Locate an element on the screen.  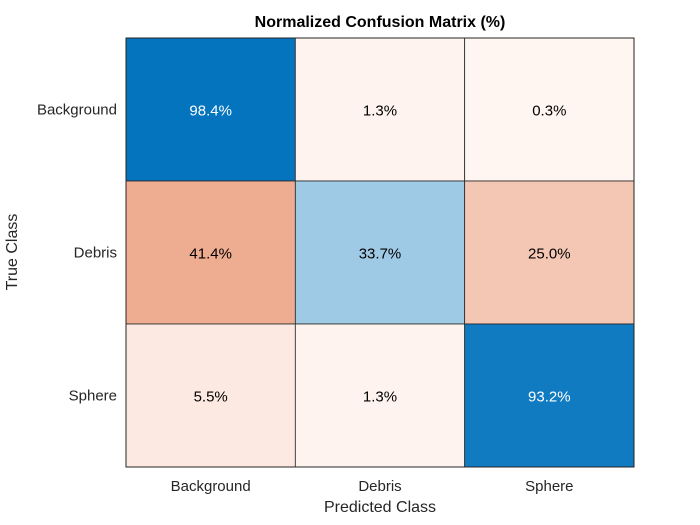
cell-value-label: 41.4% is located at coordinates (210, 254).